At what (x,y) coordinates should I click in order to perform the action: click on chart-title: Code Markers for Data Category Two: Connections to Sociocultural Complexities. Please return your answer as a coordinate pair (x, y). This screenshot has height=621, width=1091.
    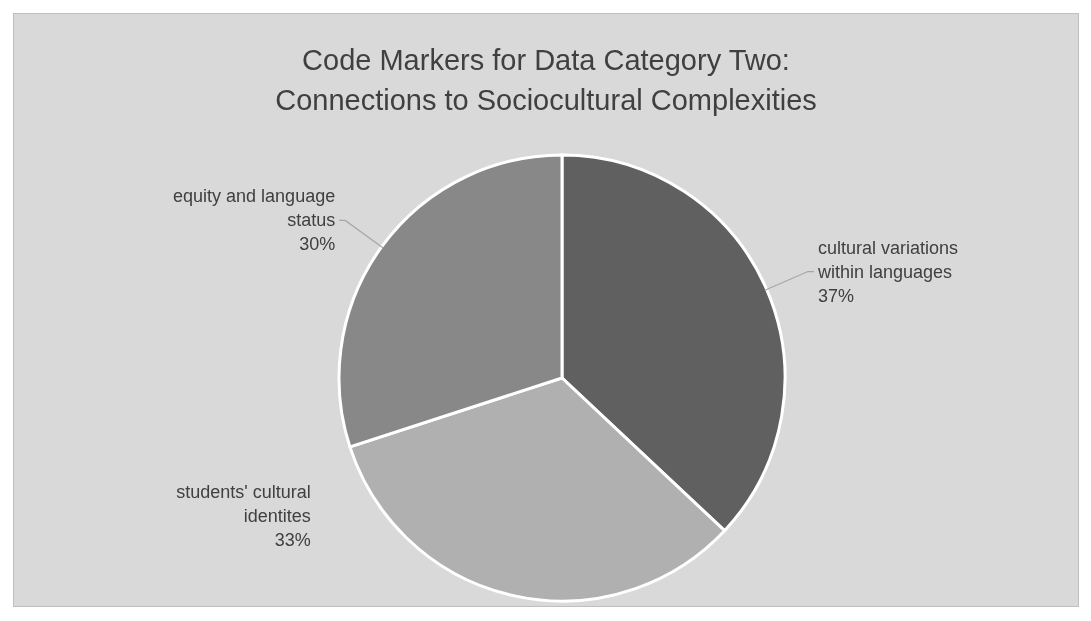
    Looking at the image, I should click on (546, 80).